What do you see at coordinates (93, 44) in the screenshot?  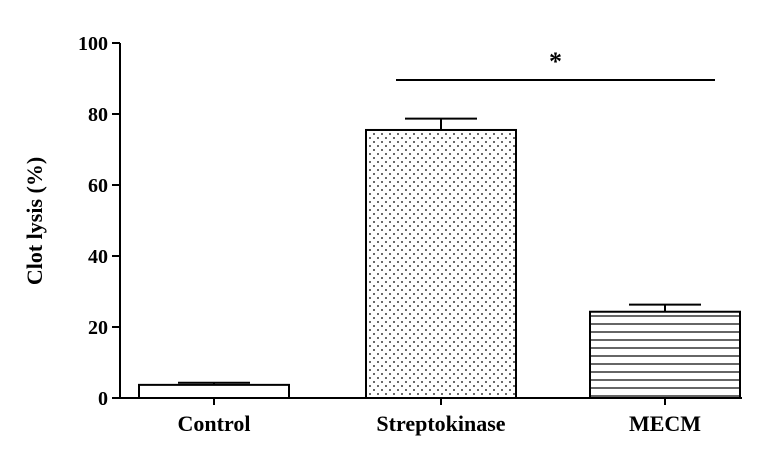 I see `y-tick-label: 100` at bounding box center [93, 44].